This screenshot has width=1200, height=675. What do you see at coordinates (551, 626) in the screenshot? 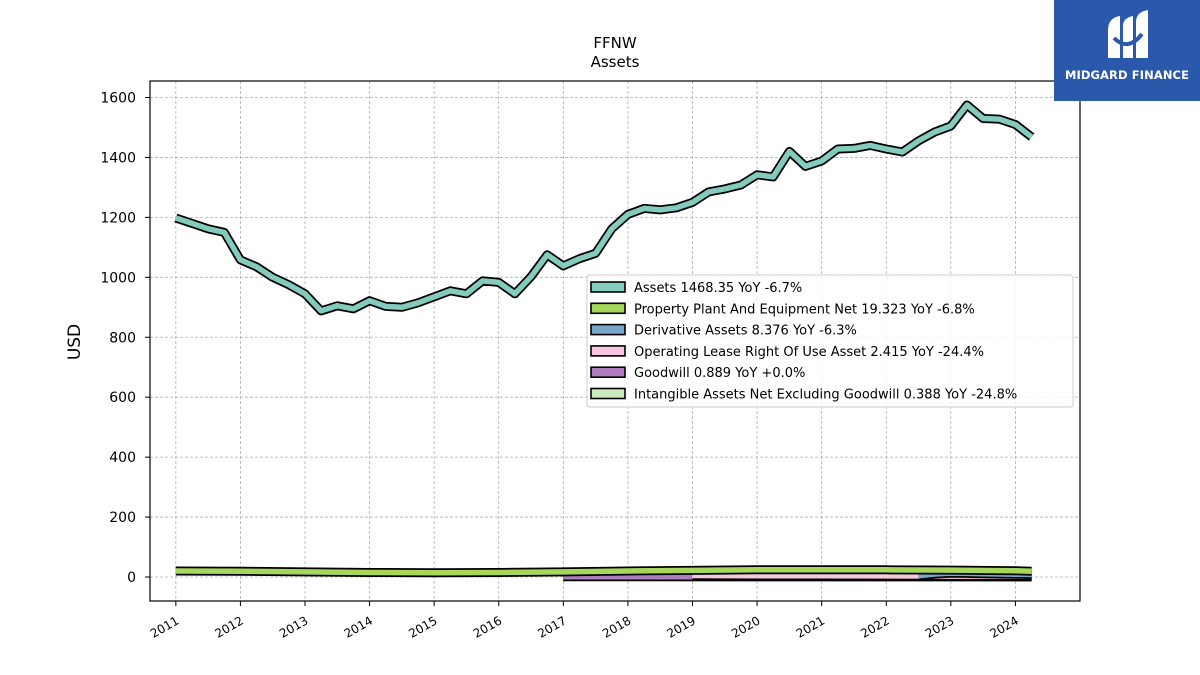
I see `x-tick-label: 2017` at bounding box center [551, 626].